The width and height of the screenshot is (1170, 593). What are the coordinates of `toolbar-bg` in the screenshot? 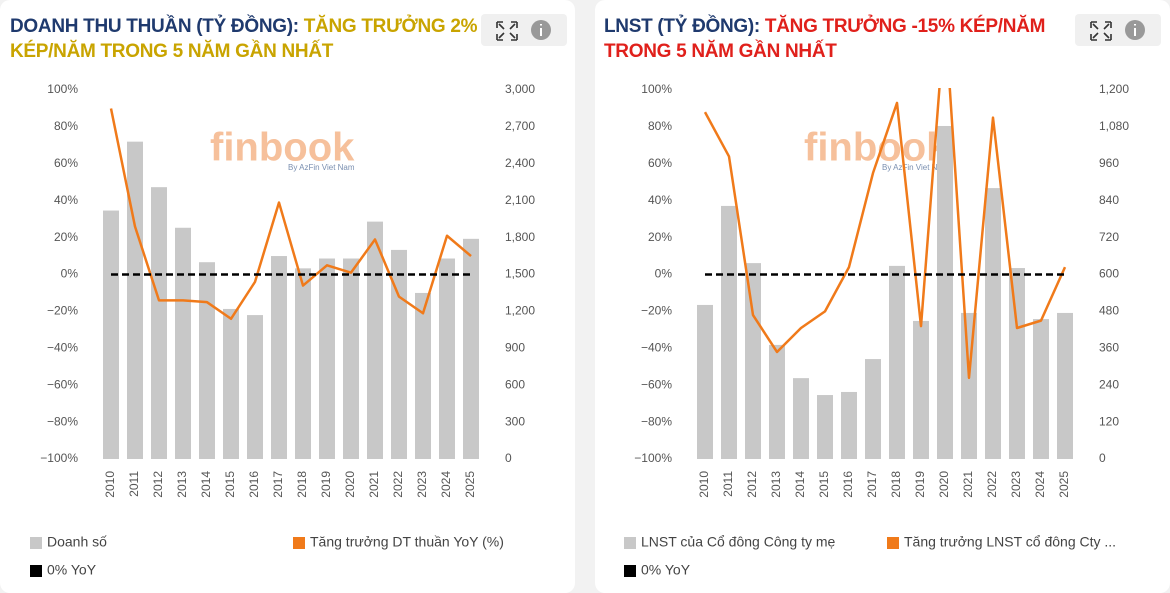 It's located at (1118, 30).